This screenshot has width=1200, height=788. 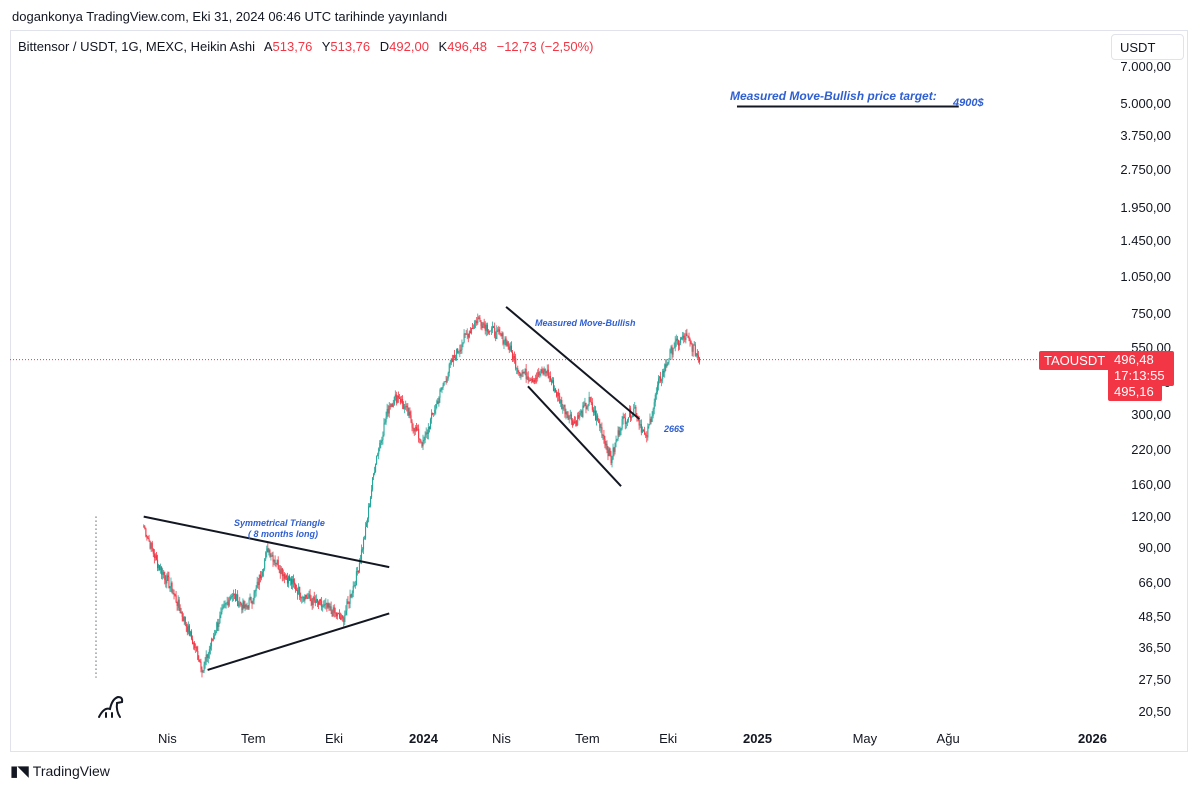 What do you see at coordinates (545, 46) in the screenshot?
I see `change-value: −12,73 (−2,50%)` at bounding box center [545, 46].